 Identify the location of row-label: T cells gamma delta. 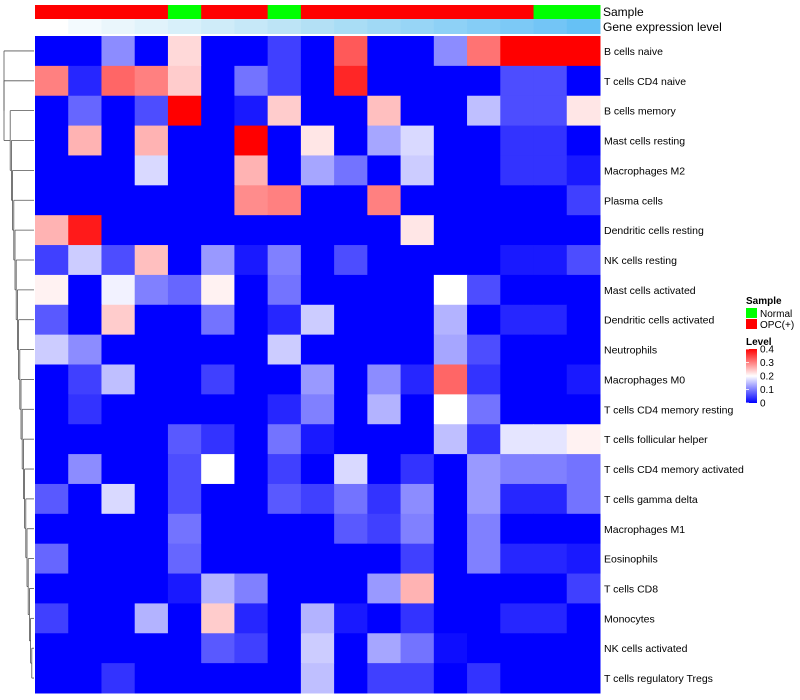
(651, 500).